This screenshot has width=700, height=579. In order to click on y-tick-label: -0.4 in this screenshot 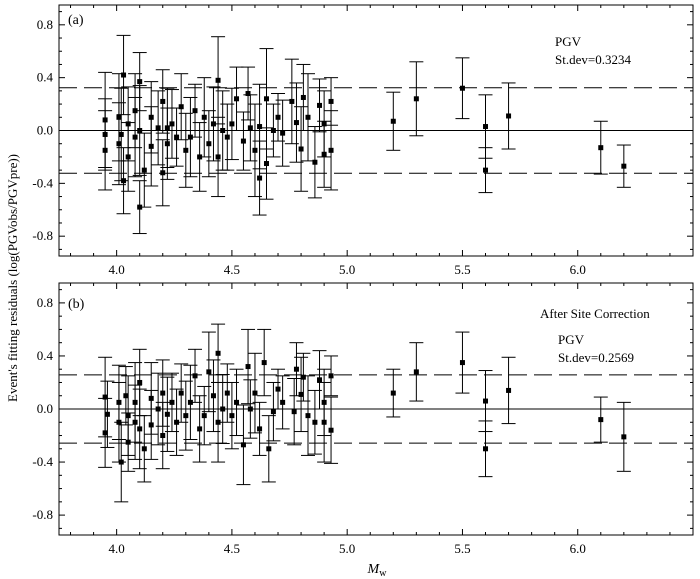, I will do `click(42, 182)`.